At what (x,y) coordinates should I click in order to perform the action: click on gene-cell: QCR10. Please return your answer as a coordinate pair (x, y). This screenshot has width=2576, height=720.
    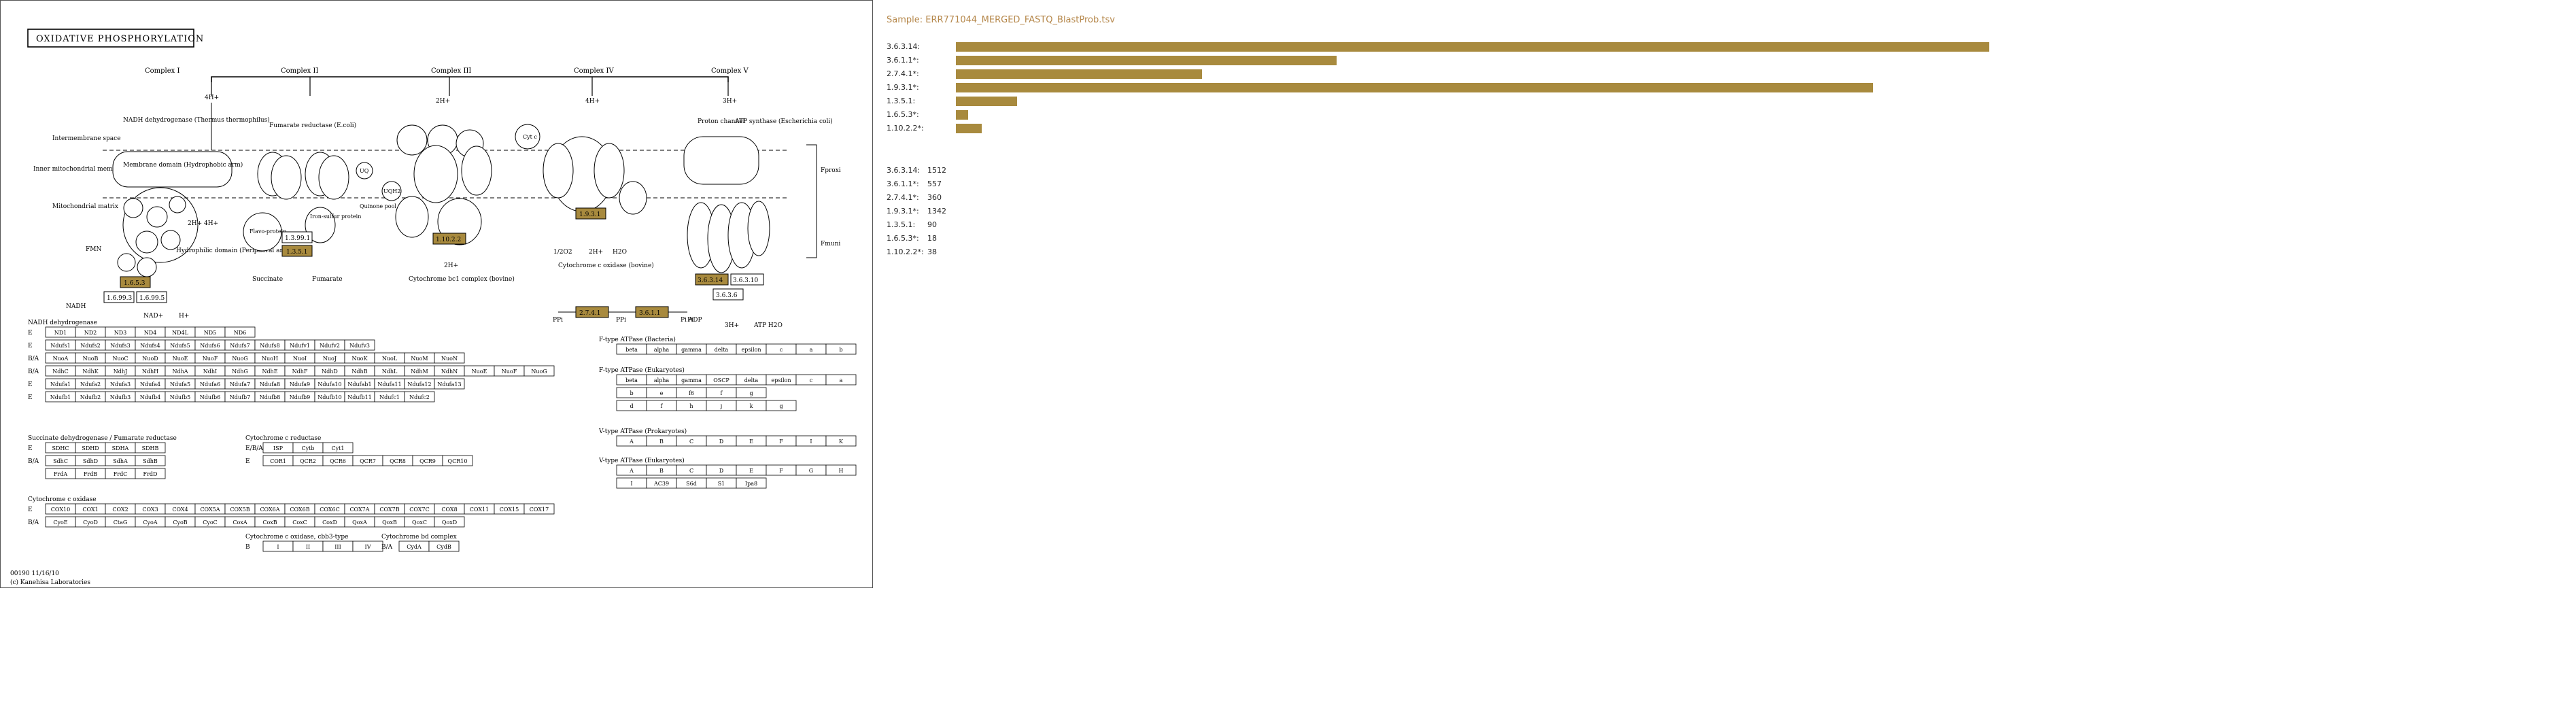
    Looking at the image, I should click on (458, 461).